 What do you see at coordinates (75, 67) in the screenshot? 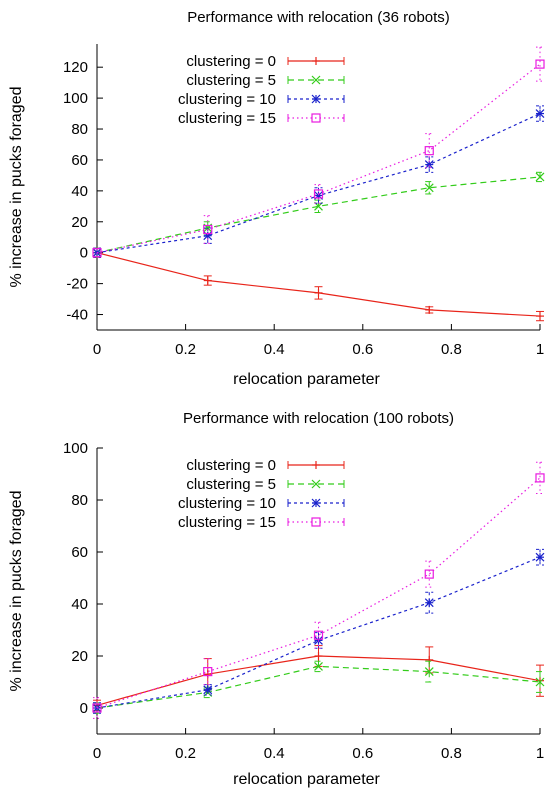
I see `y-tick-label: 120` at bounding box center [75, 67].